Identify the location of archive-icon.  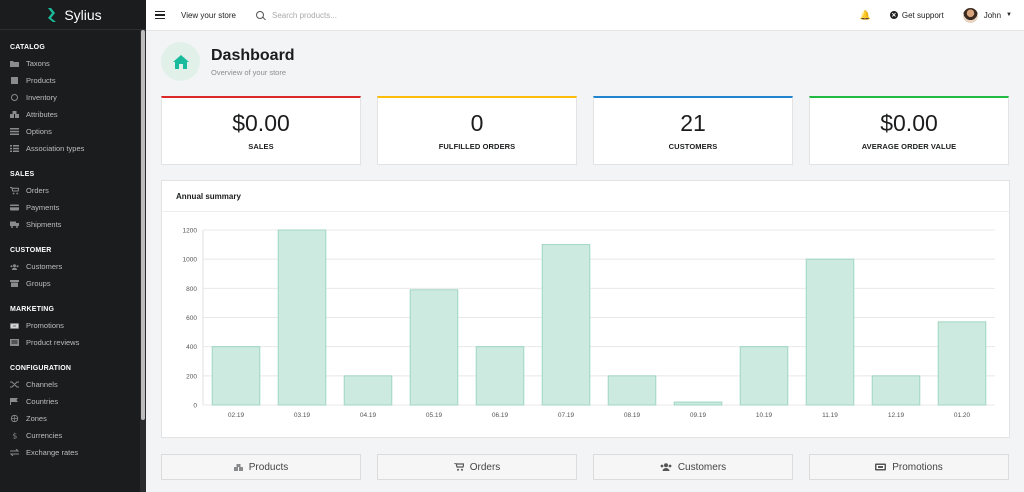
(14, 283).